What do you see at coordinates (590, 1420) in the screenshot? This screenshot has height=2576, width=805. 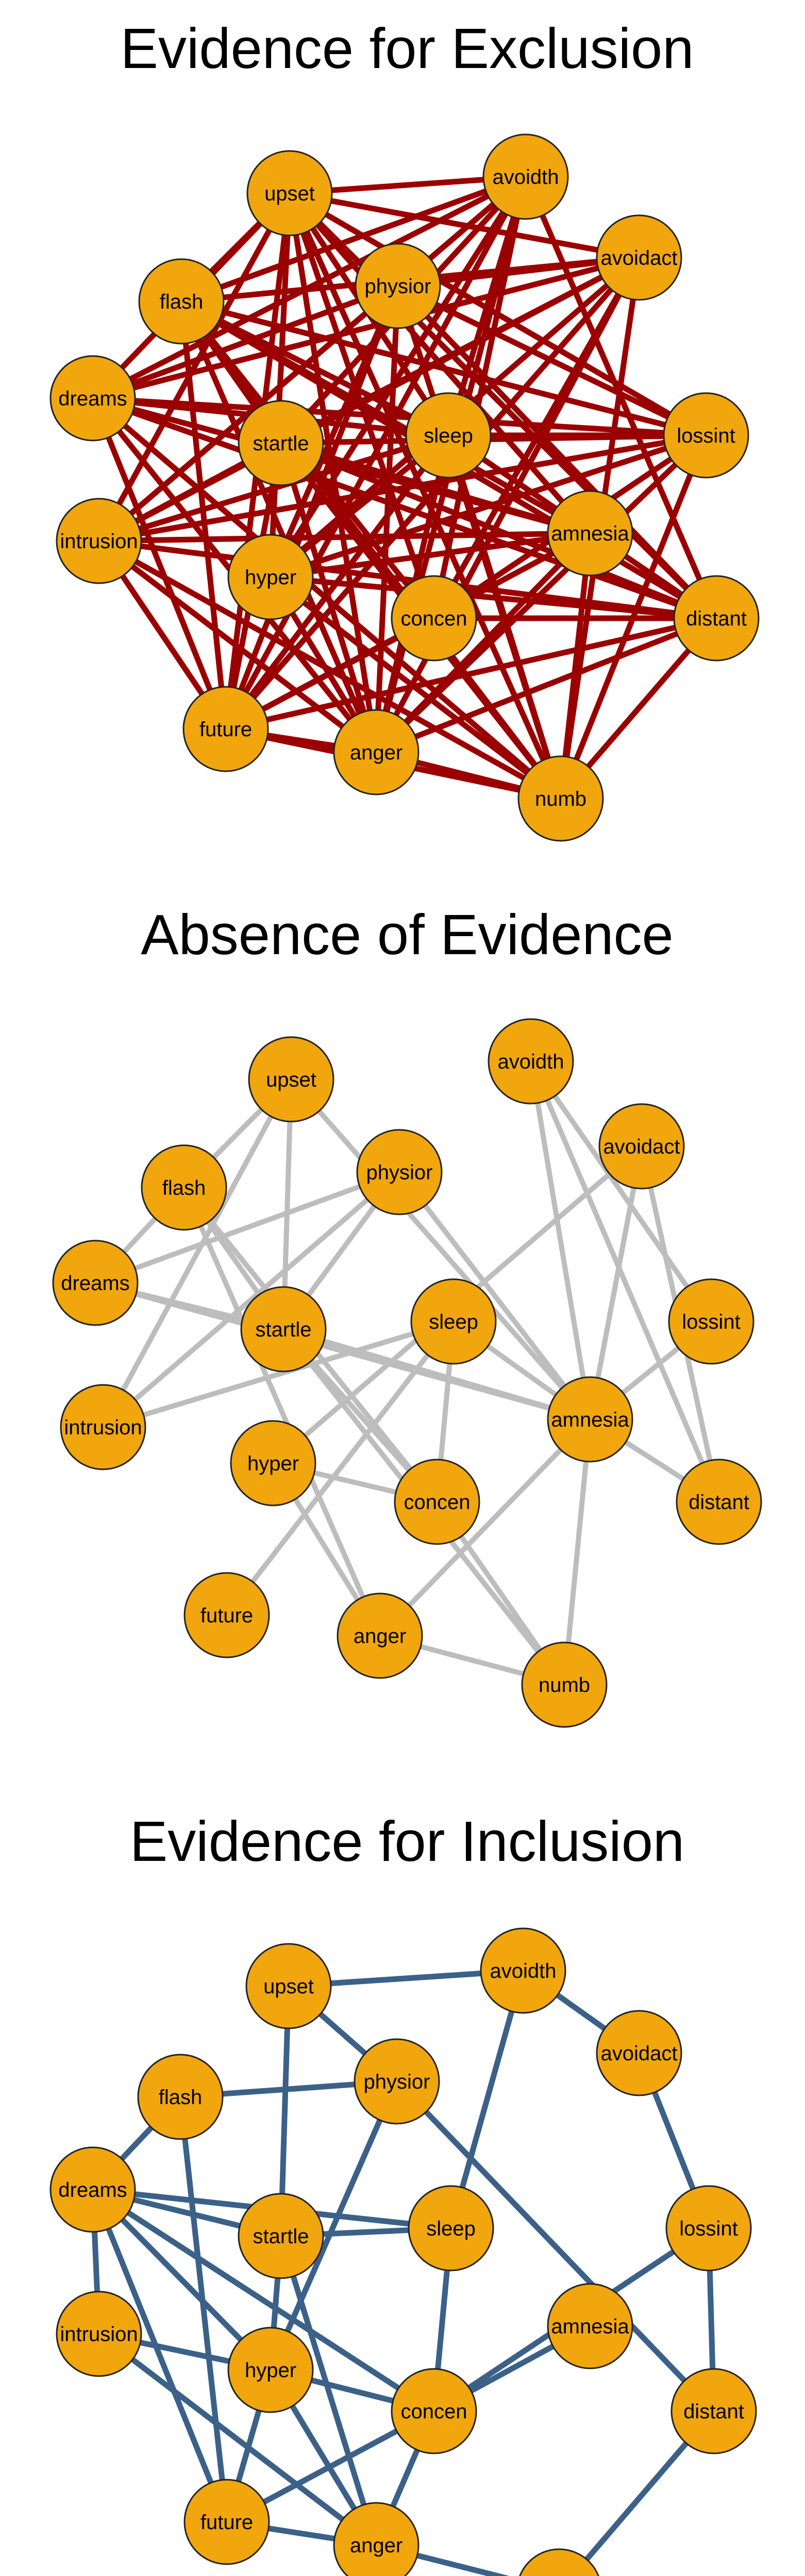 I see `node-label-amnesia: amnesia` at bounding box center [590, 1420].